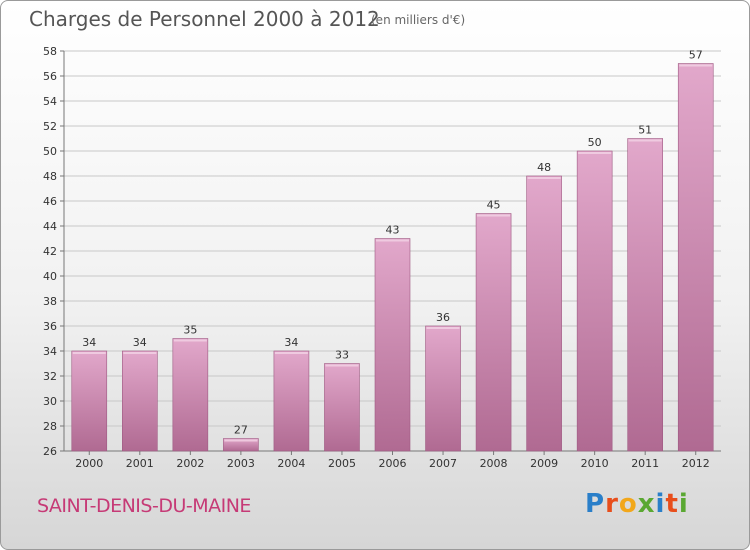  What do you see at coordinates (50, 226) in the screenshot?
I see `y-tick-label: 44` at bounding box center [50, 226].